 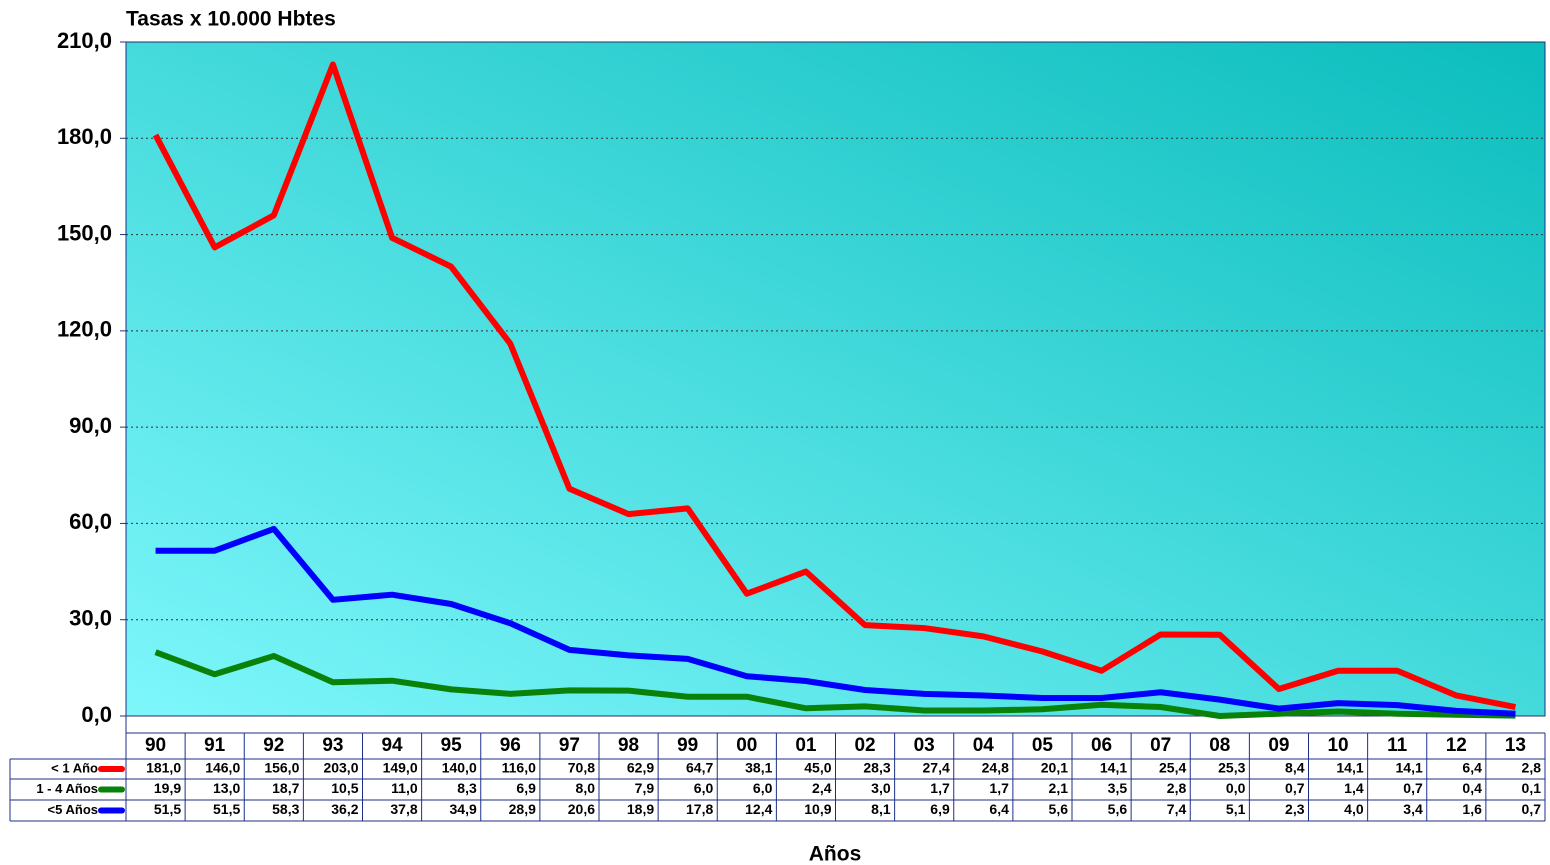 I want to click on x-tick-label: 04, so click(x=984, y=745).